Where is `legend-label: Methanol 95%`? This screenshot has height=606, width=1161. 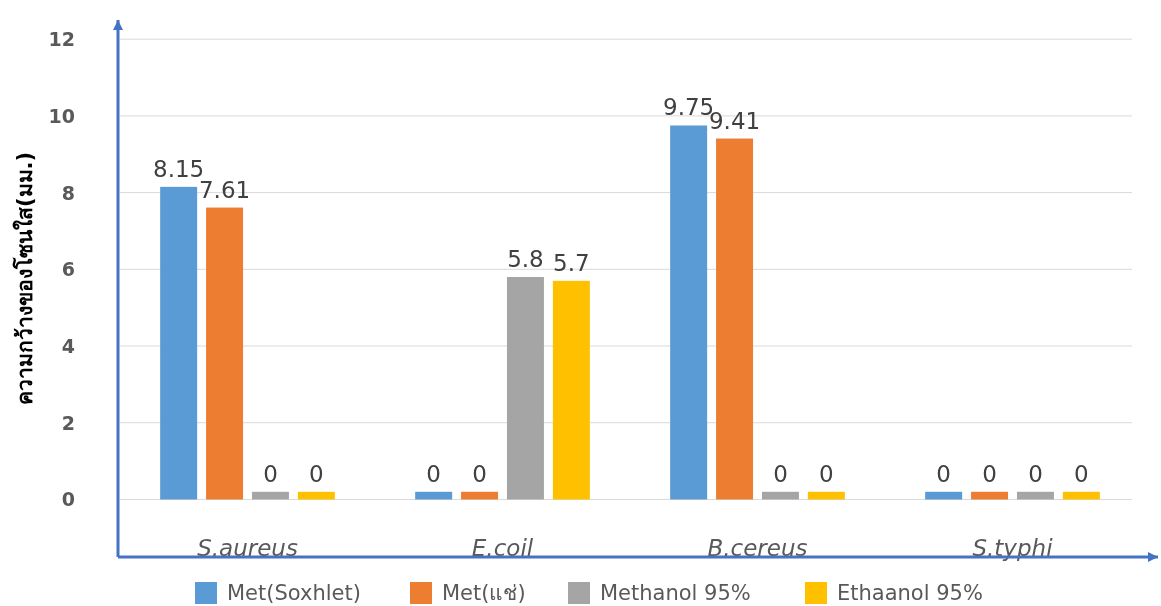 legend-label: Methanol 95% is located at coordinates (675, 593).